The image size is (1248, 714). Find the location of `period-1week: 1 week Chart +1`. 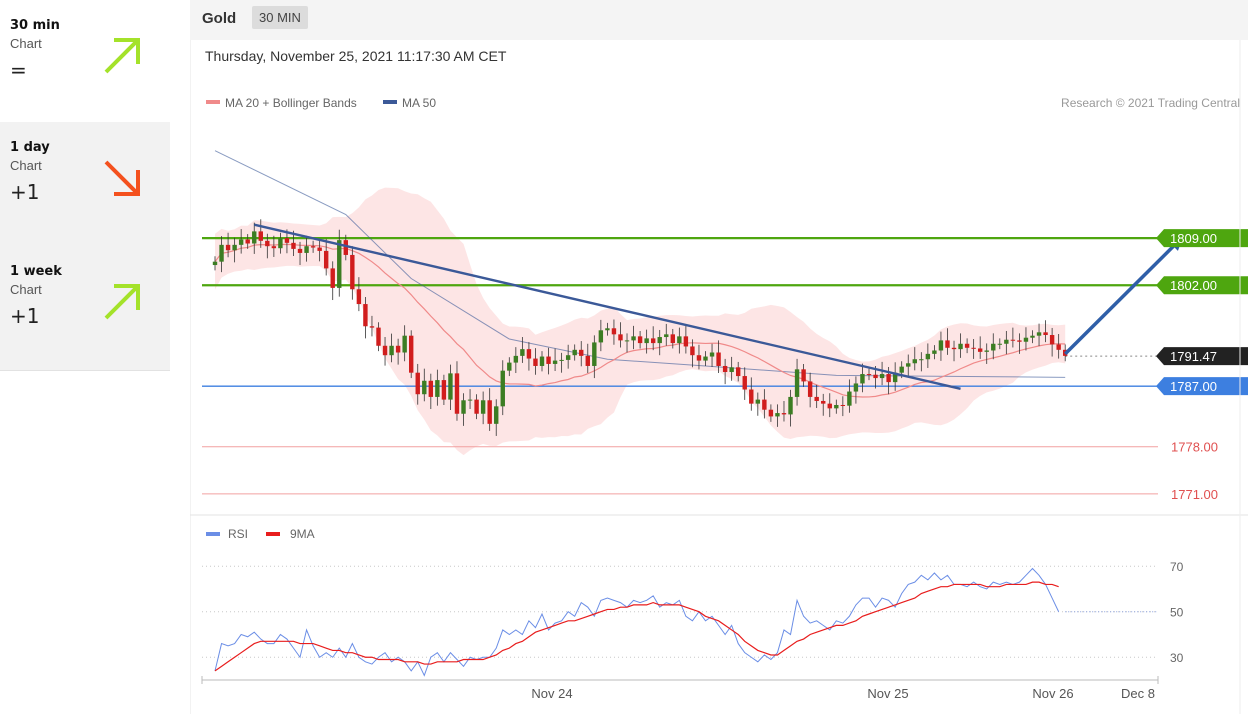

period-1week: 1 week Chart +1 is located at coordinates (85, 308).